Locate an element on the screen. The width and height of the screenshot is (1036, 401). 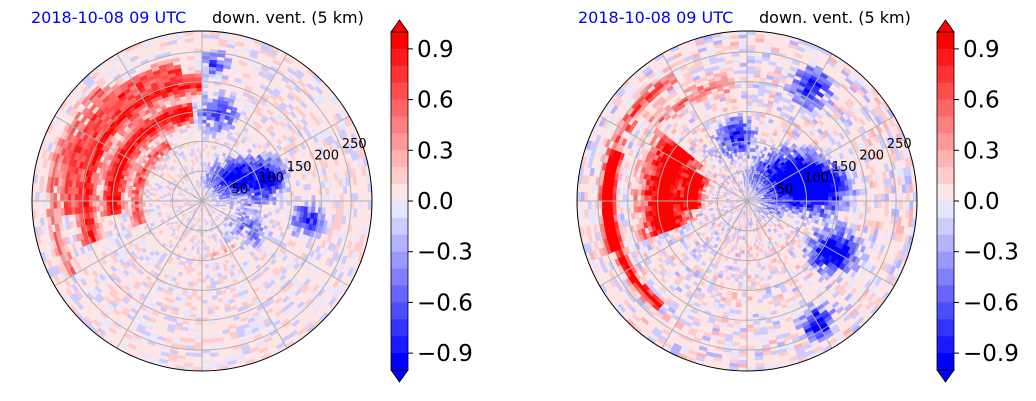
title-date-right: 2018-10-08 09 UTC is located at coordinates (655, 17).